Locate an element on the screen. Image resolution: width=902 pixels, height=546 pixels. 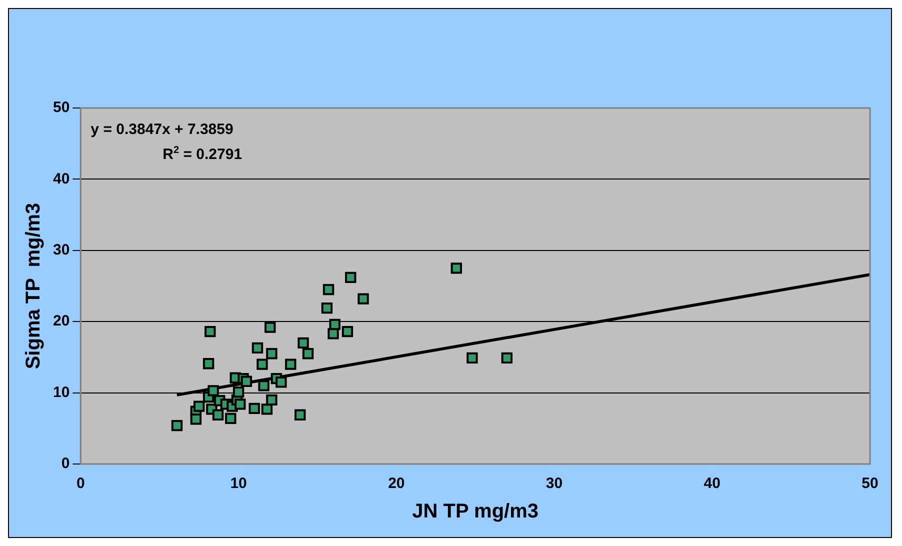
x-axis-title: JN TP mg/m3 is located at coordinates (475, 511).